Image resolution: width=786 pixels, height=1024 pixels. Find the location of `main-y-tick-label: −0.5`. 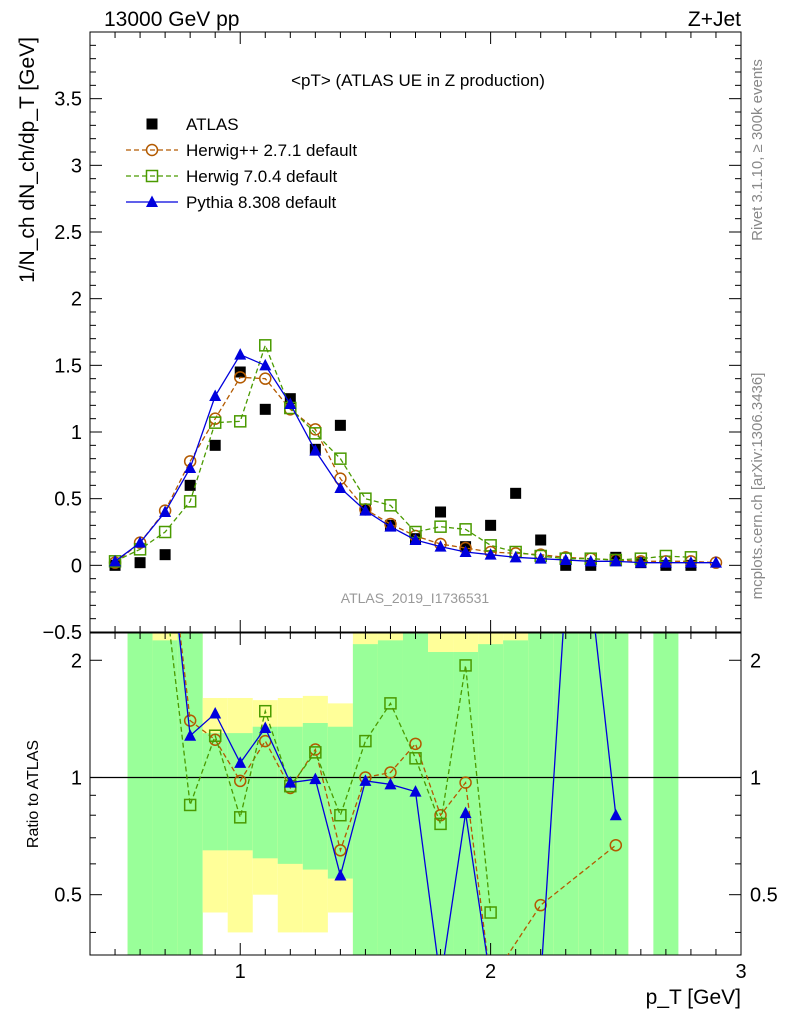

main-y-tick-label: −0.5 is located at coordinates (62, 633).